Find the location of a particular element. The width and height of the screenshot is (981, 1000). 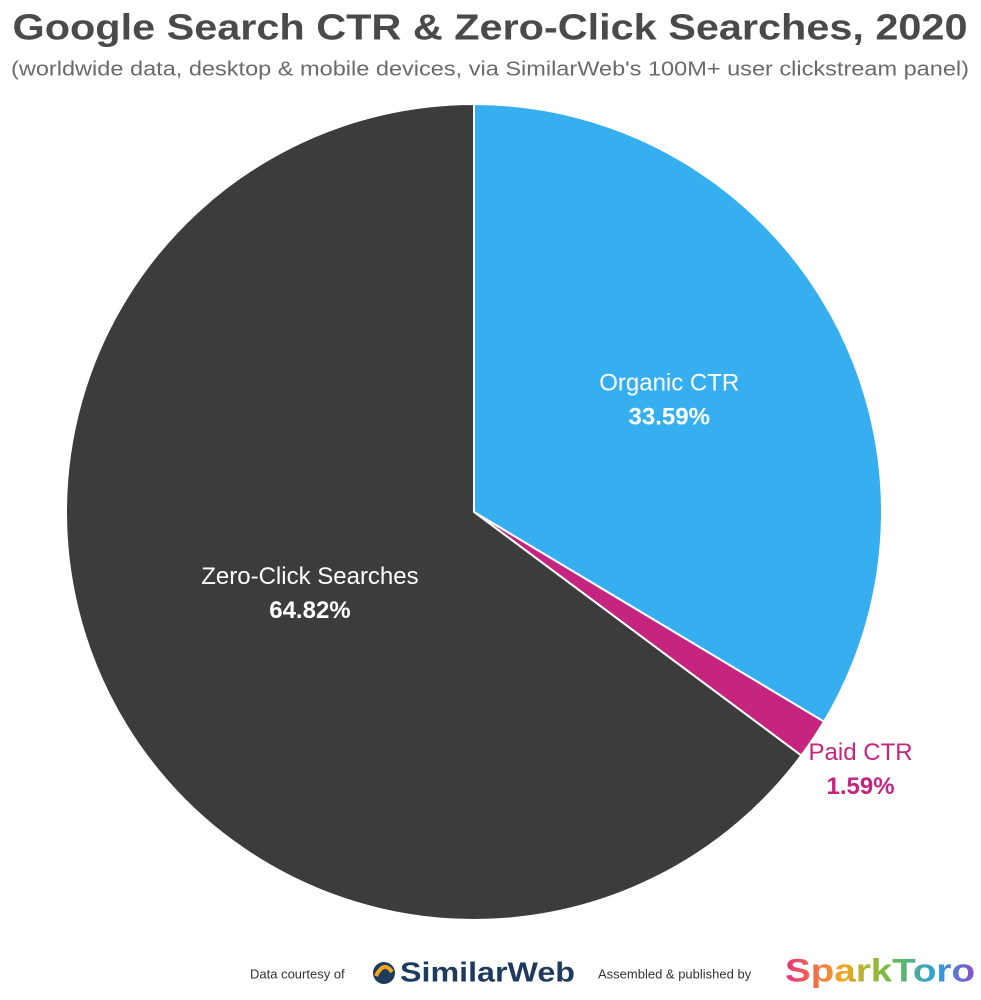

slice-value-label: 1.59% is located at coordinates (861, 786).